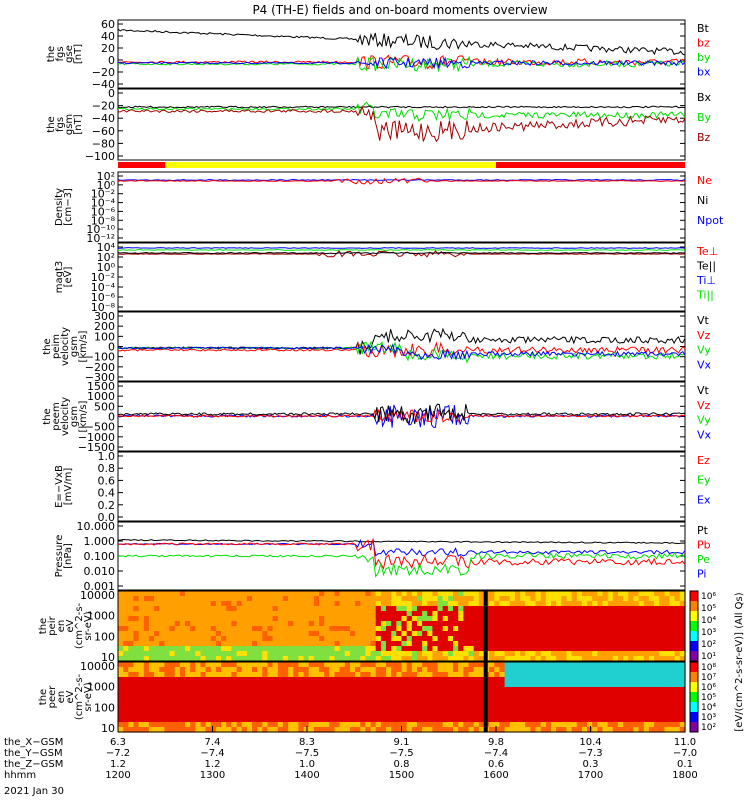  Describe the element at coordinates (107, 505) in the screenshot. I see `y-tick-label: 0.2` at that location.